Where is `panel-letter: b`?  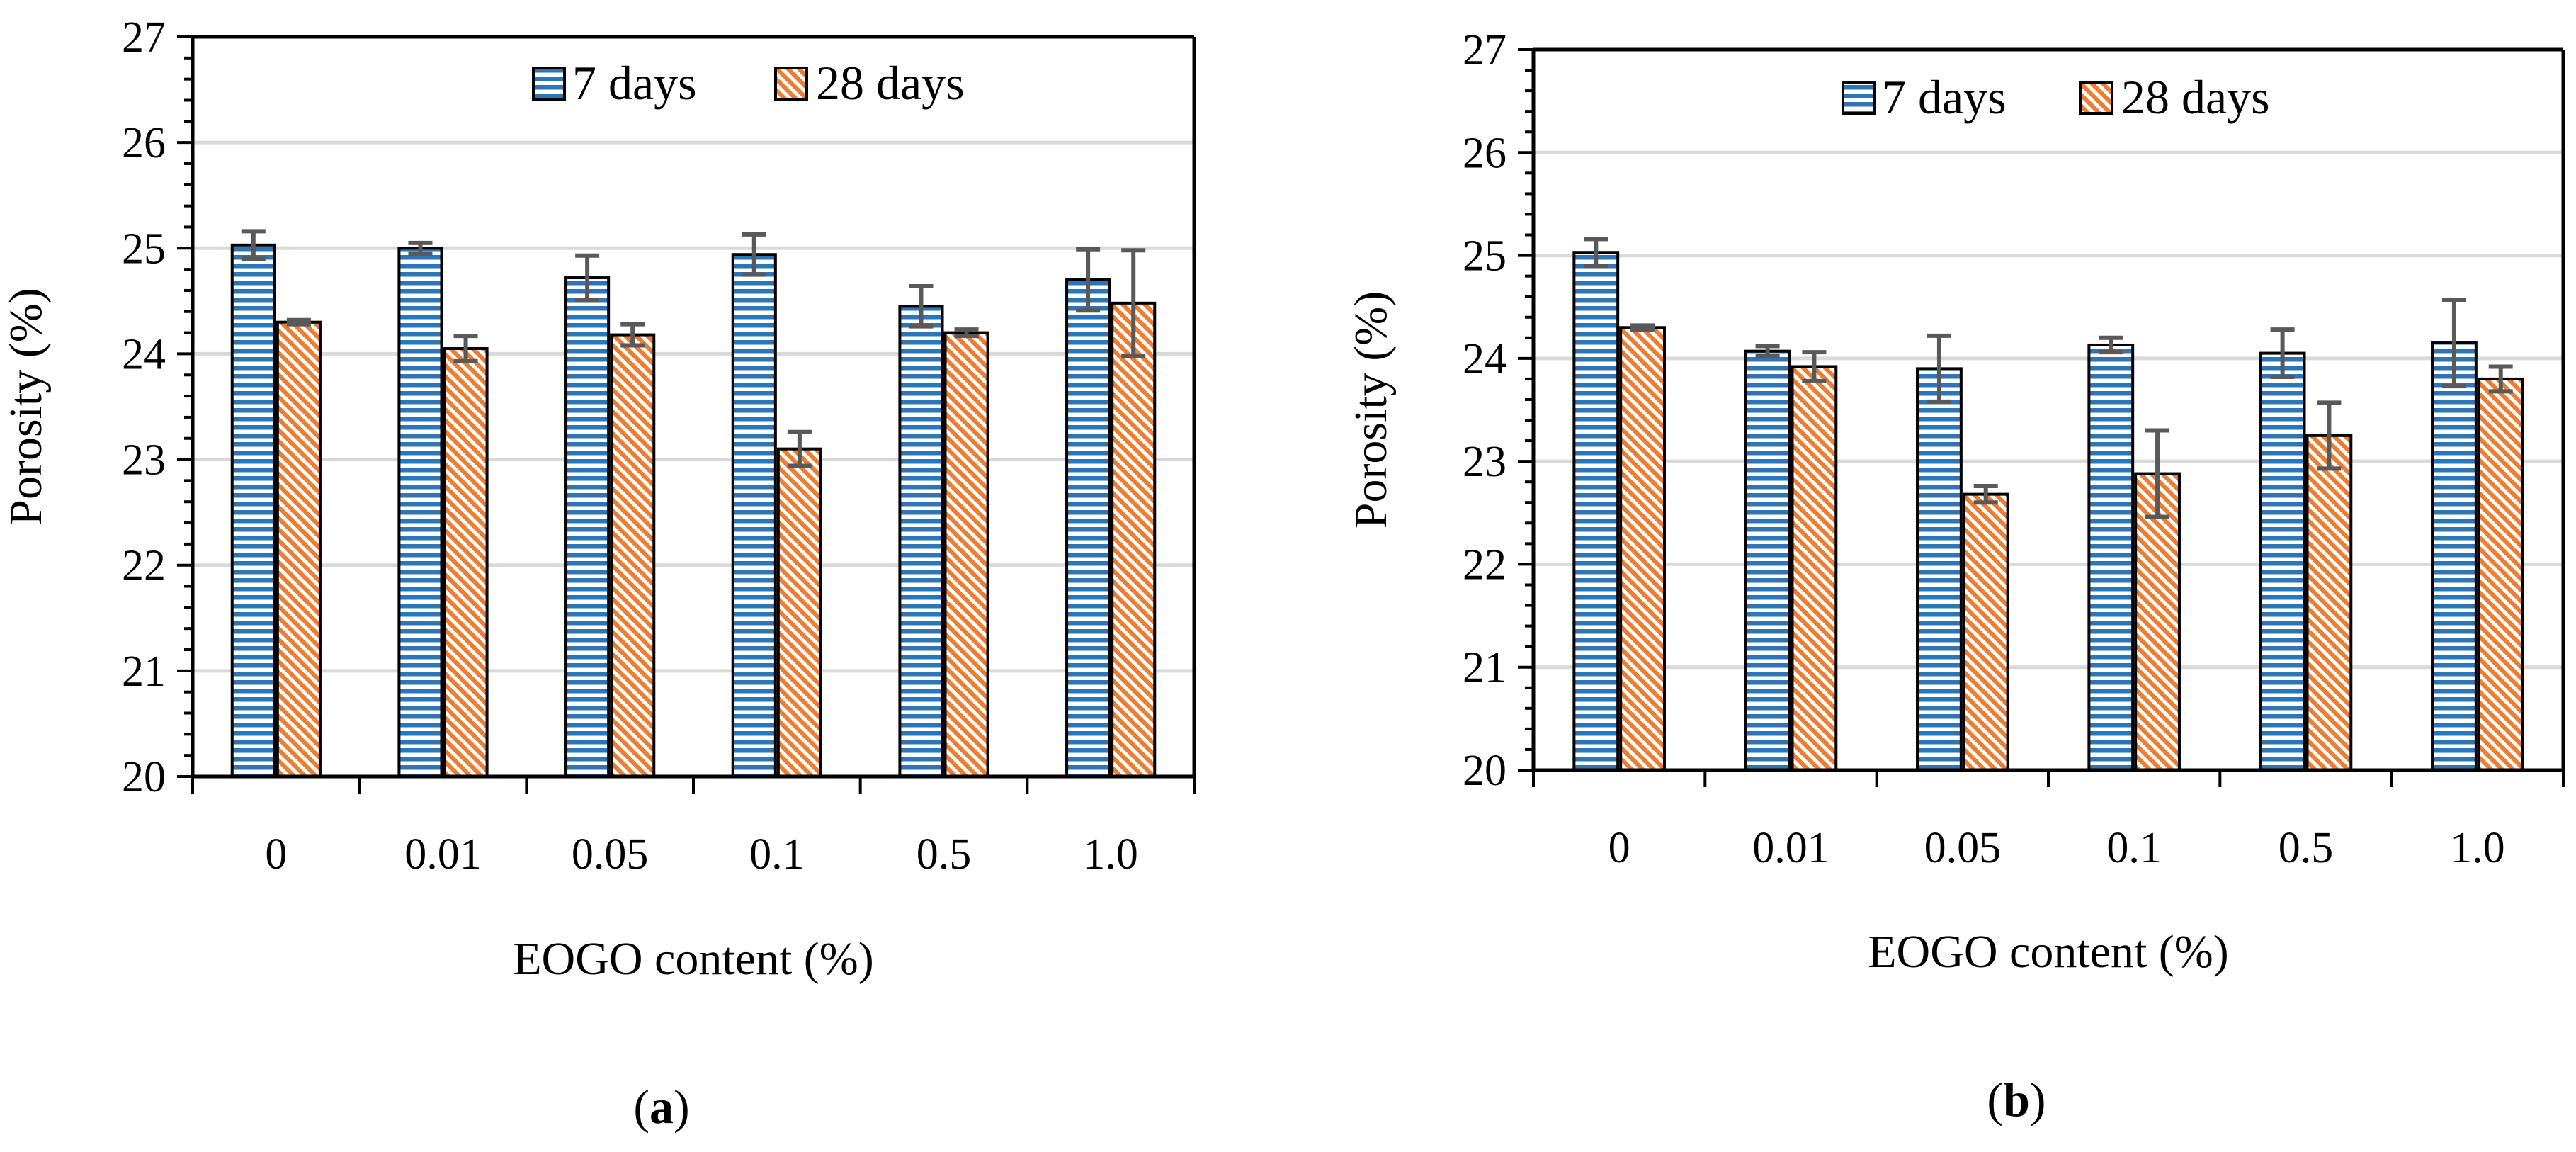 panel-letter: b is located at coordinates (2016, 1099).